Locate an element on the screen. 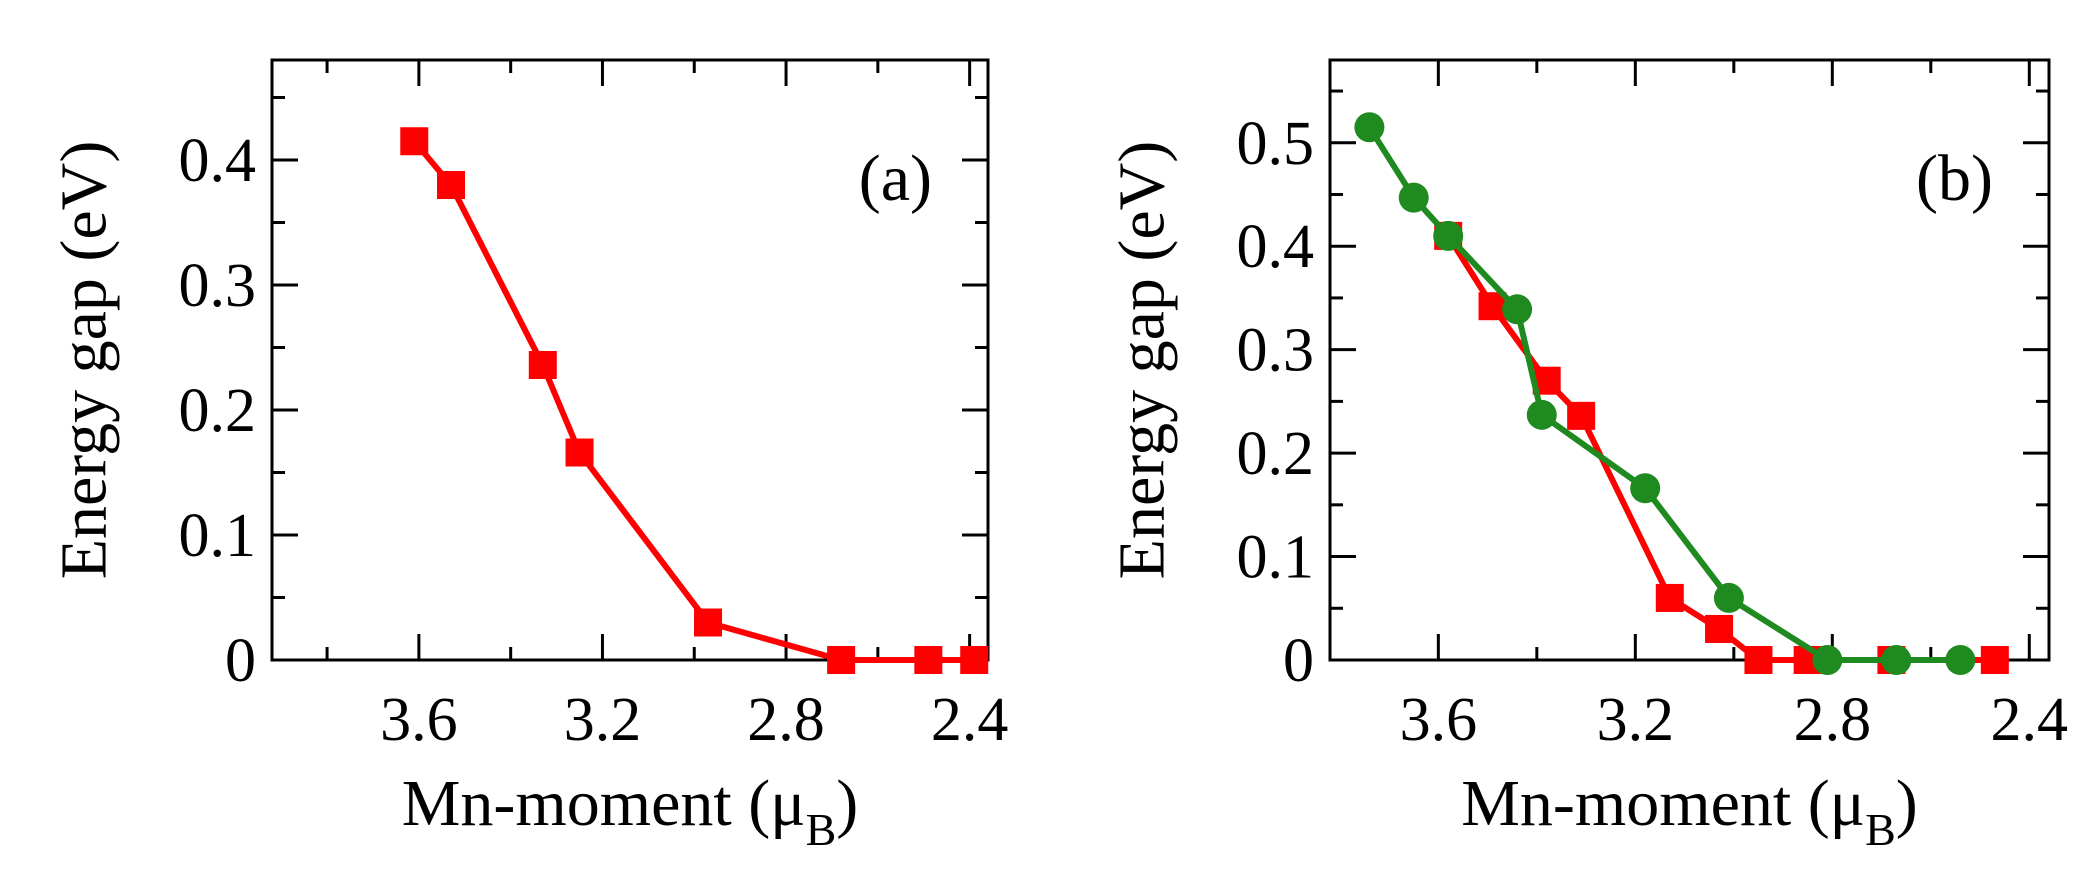 The height and width of the screenshot is (895, 2080). y-tick-label: 0.5 is located at coordinates (1276, 144).